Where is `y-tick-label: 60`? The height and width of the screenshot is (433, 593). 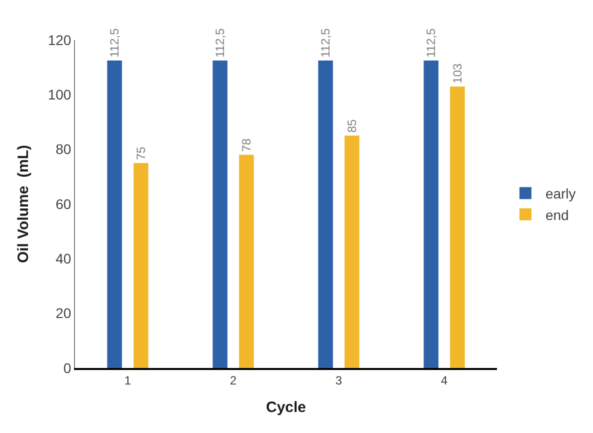
y-tick-label: 60 is located at coordinates (64, 204).